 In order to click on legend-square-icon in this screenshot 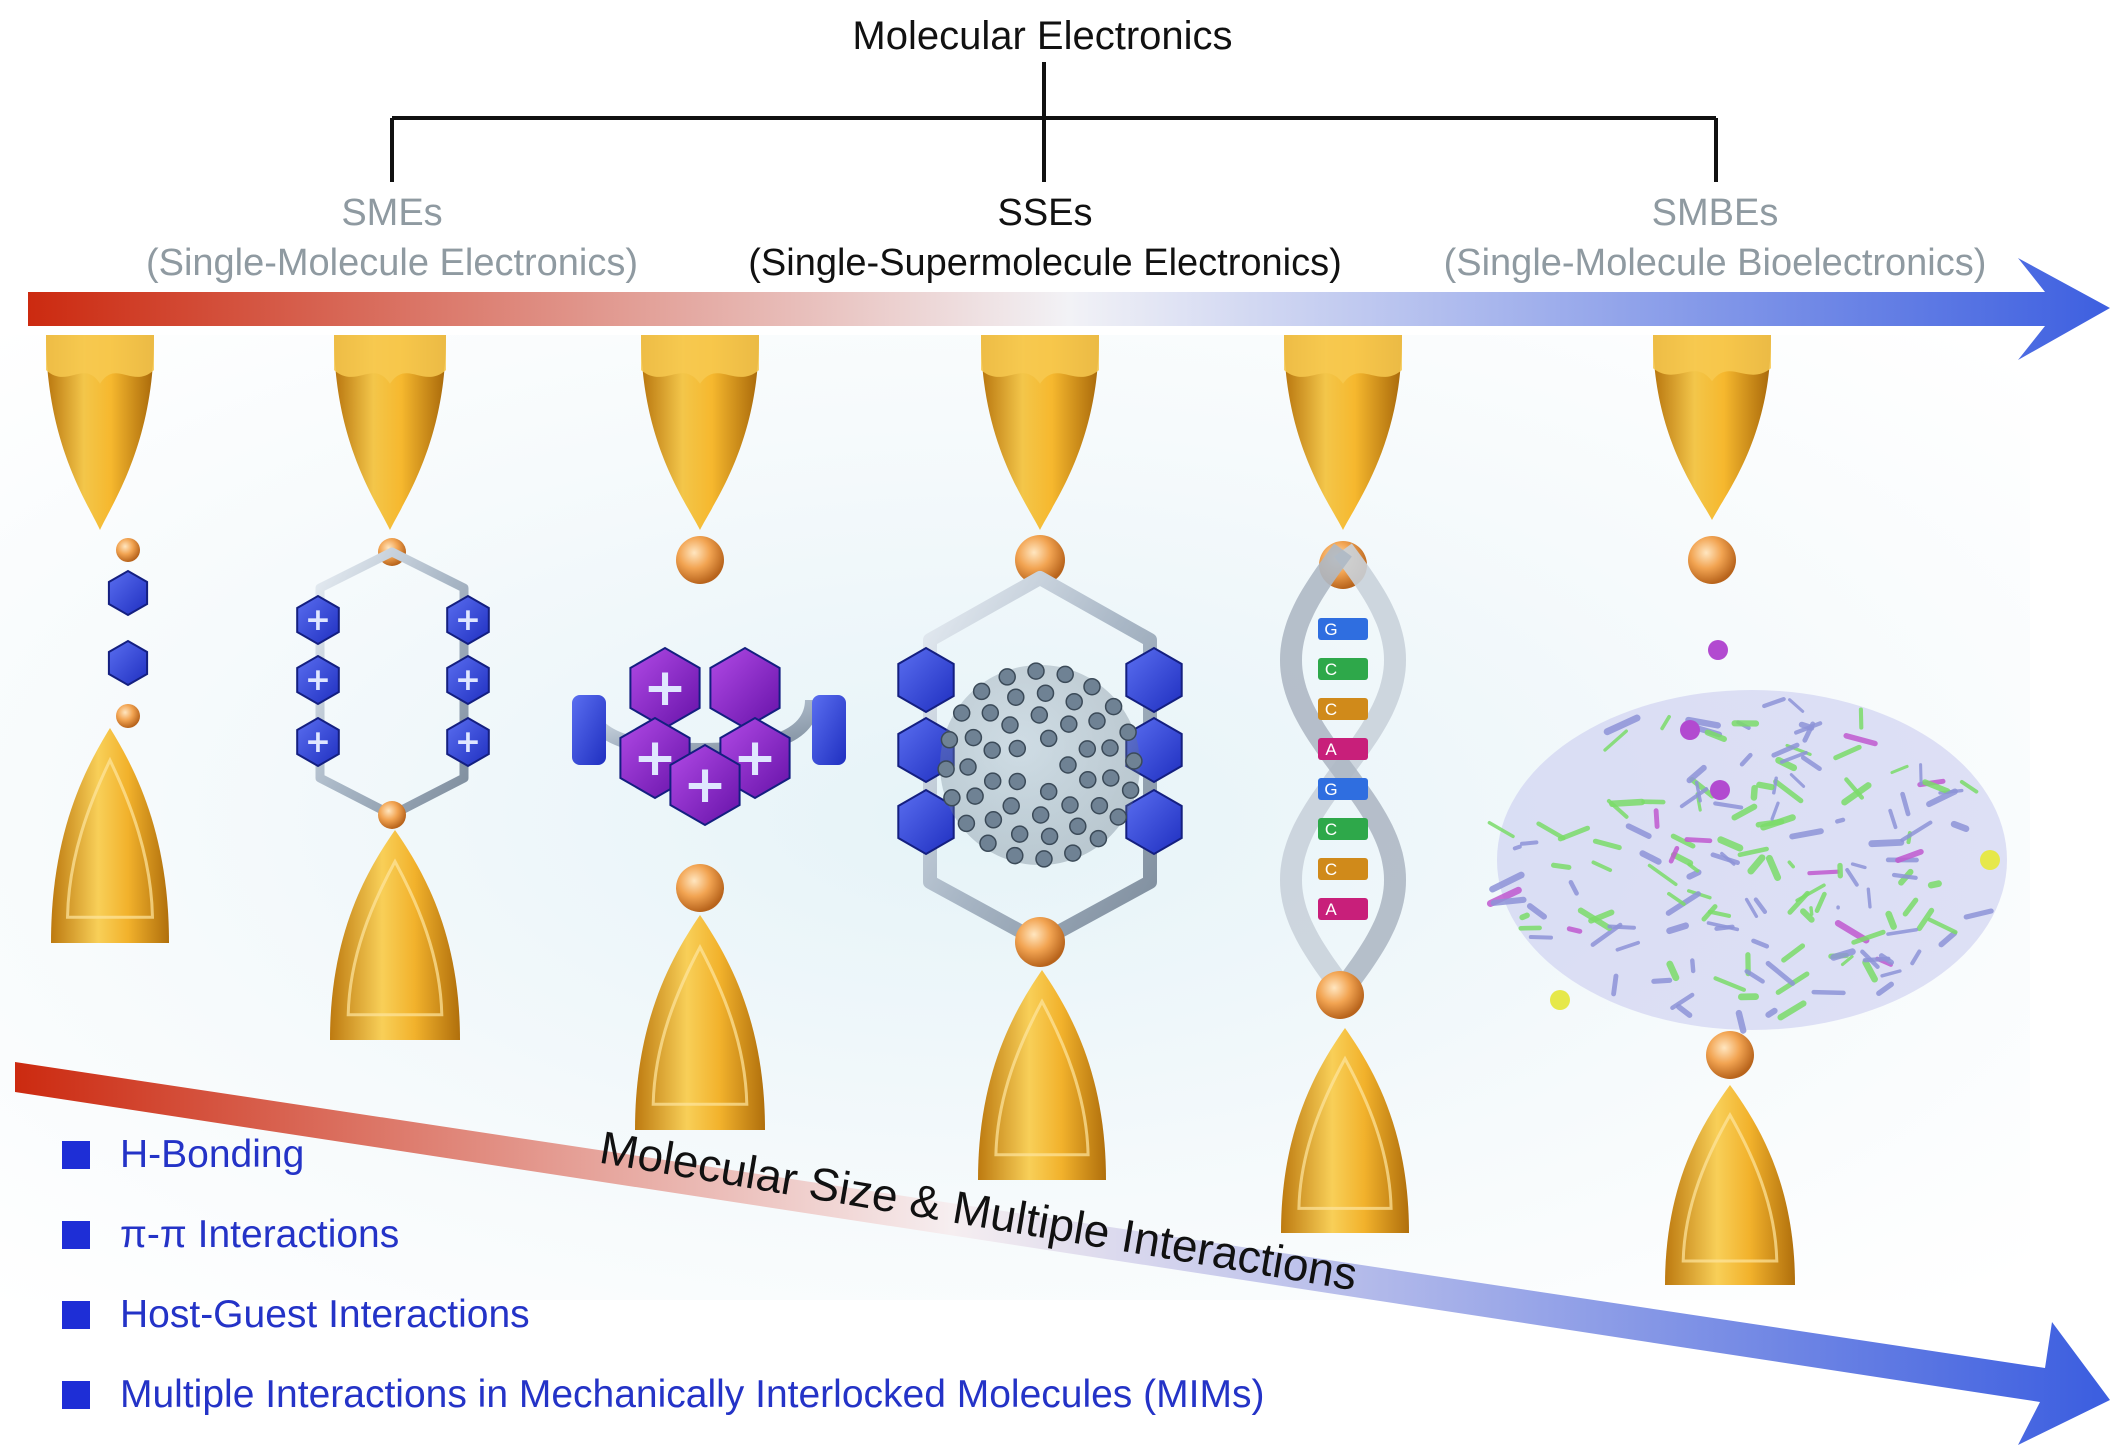, I will do `click(76, 1235)`.